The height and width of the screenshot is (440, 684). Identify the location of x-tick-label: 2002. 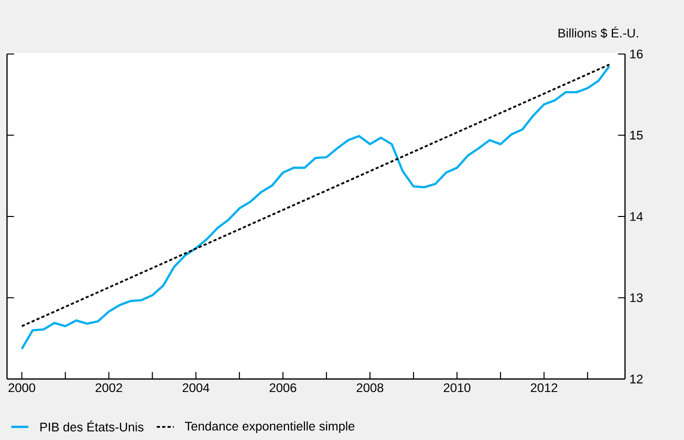
(109, 387).